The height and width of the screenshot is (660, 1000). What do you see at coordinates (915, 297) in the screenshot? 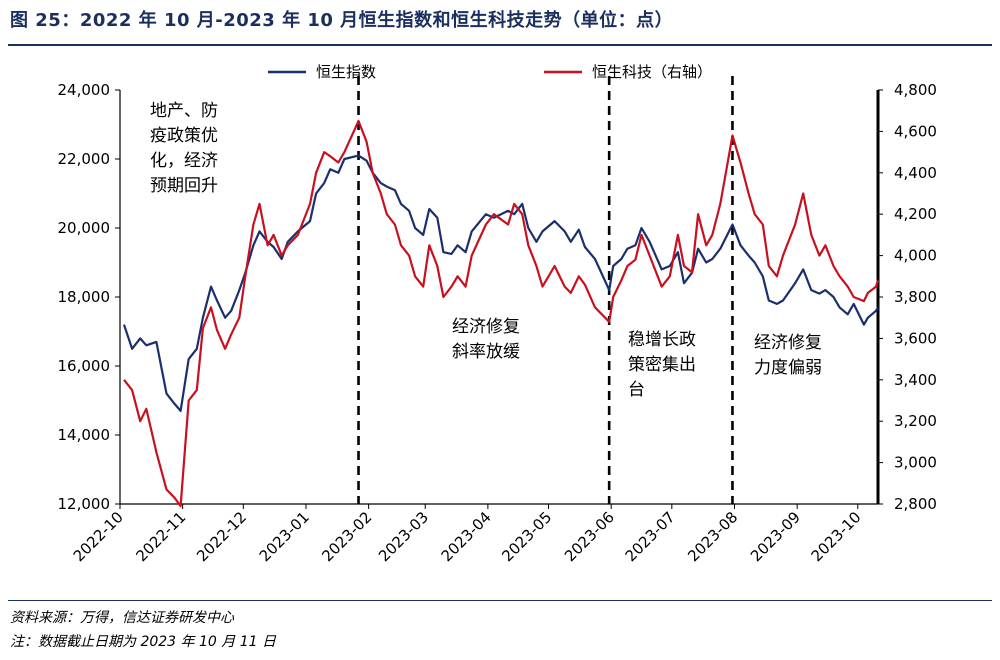
I see `y-right-tick-label: 3,800` at bounding box center [915, 297].